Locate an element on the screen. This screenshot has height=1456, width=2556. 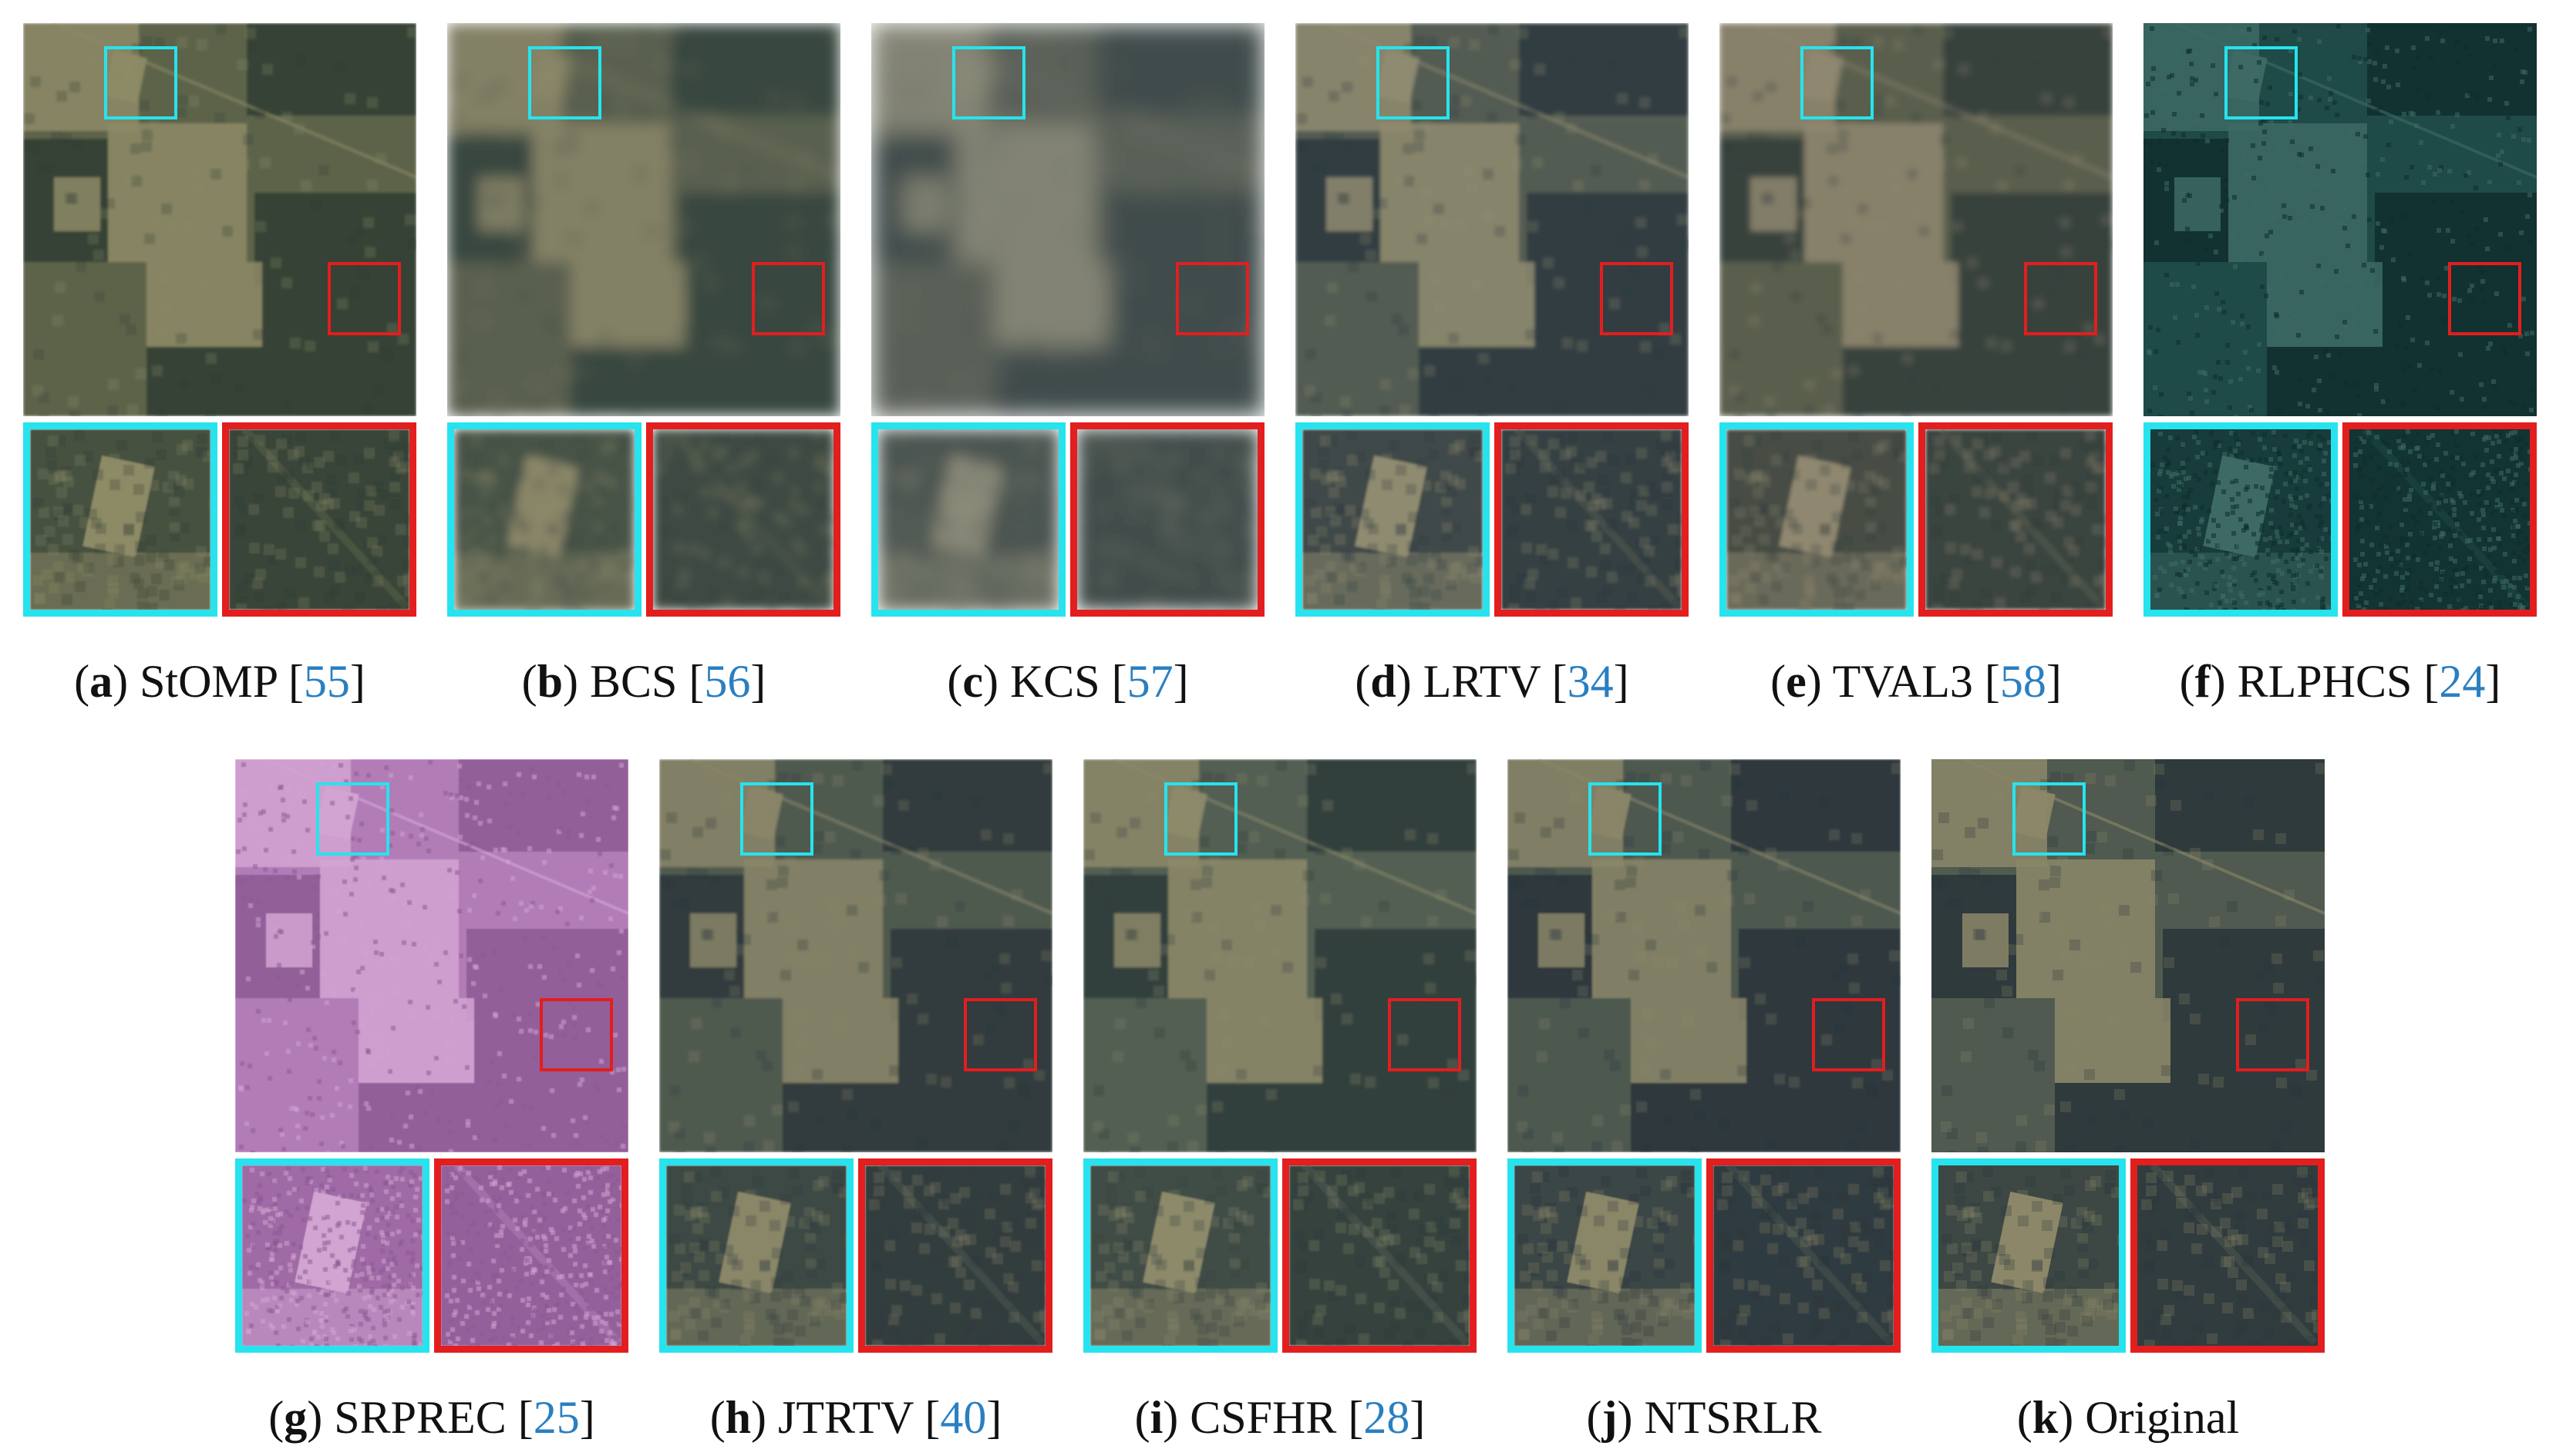
method-name: JTRTV is located at coordinates (846, 1417).